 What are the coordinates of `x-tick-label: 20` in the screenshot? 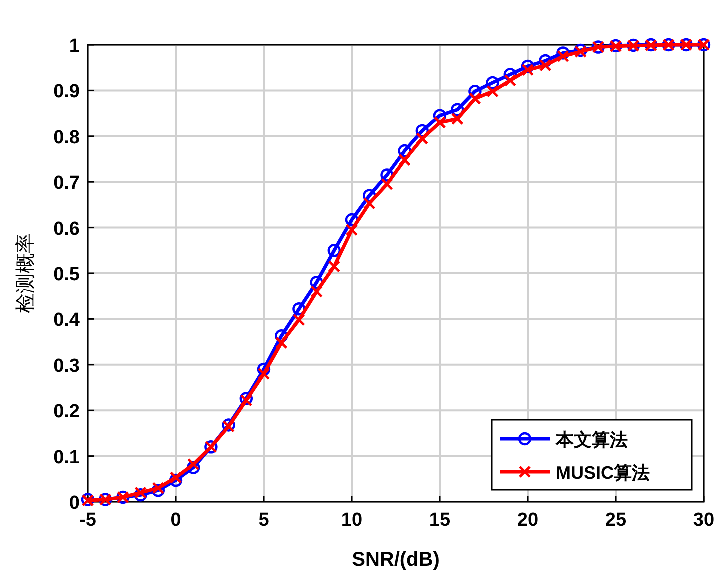 It's located at (528, 520).